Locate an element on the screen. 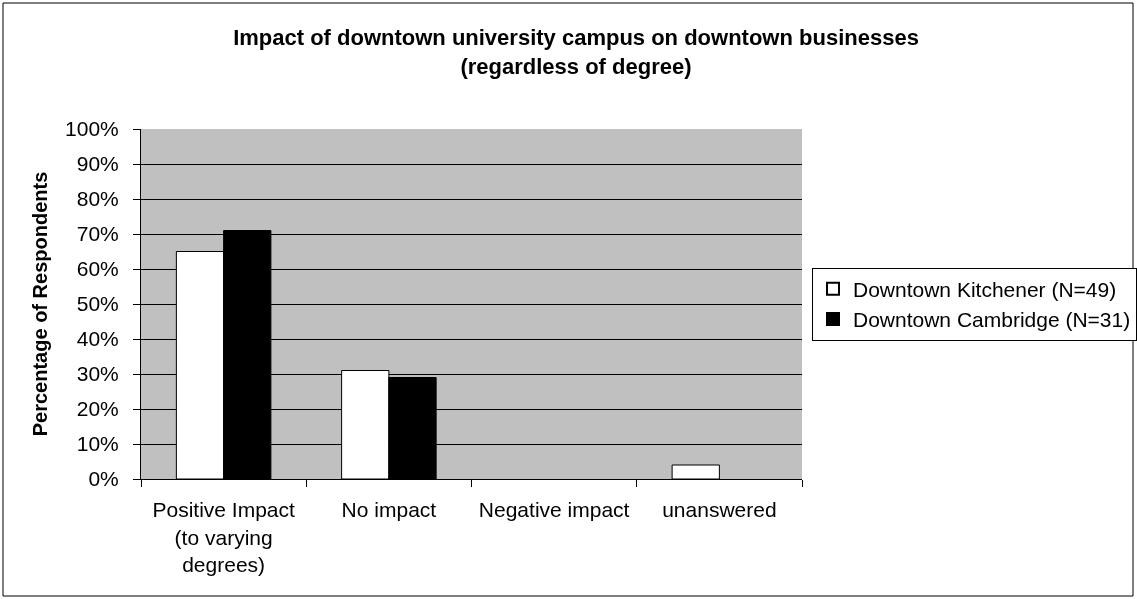  y-tick-label: 60% is located at coordinates (97, 269).